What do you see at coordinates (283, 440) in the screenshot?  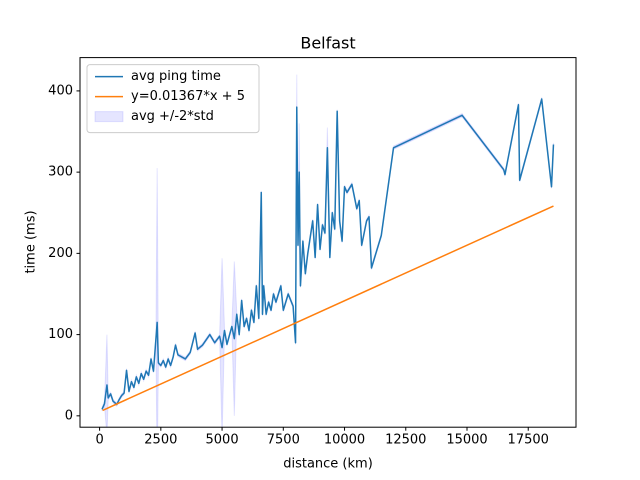 I see `x-tick-label: 7500` at bounding box center [283, 440].